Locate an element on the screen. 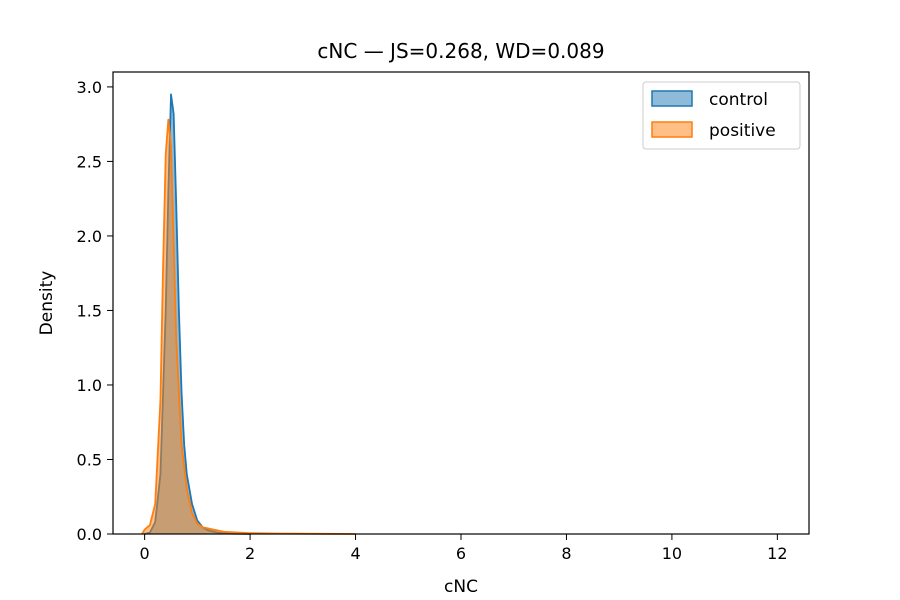 Image resolution: width=900 pixels, height=600 pixels. x-tick-label: 0 is located at coordinates (145, 553).